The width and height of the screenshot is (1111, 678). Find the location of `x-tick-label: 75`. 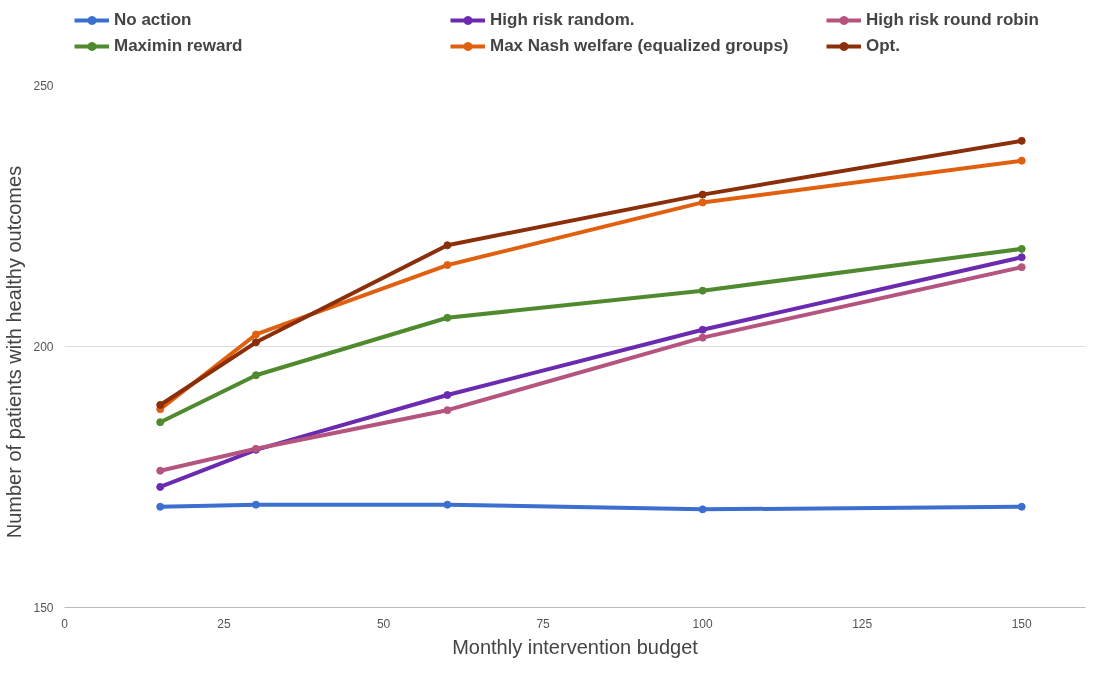

x-tick-label: 75 is located at coordinates (543, 623).